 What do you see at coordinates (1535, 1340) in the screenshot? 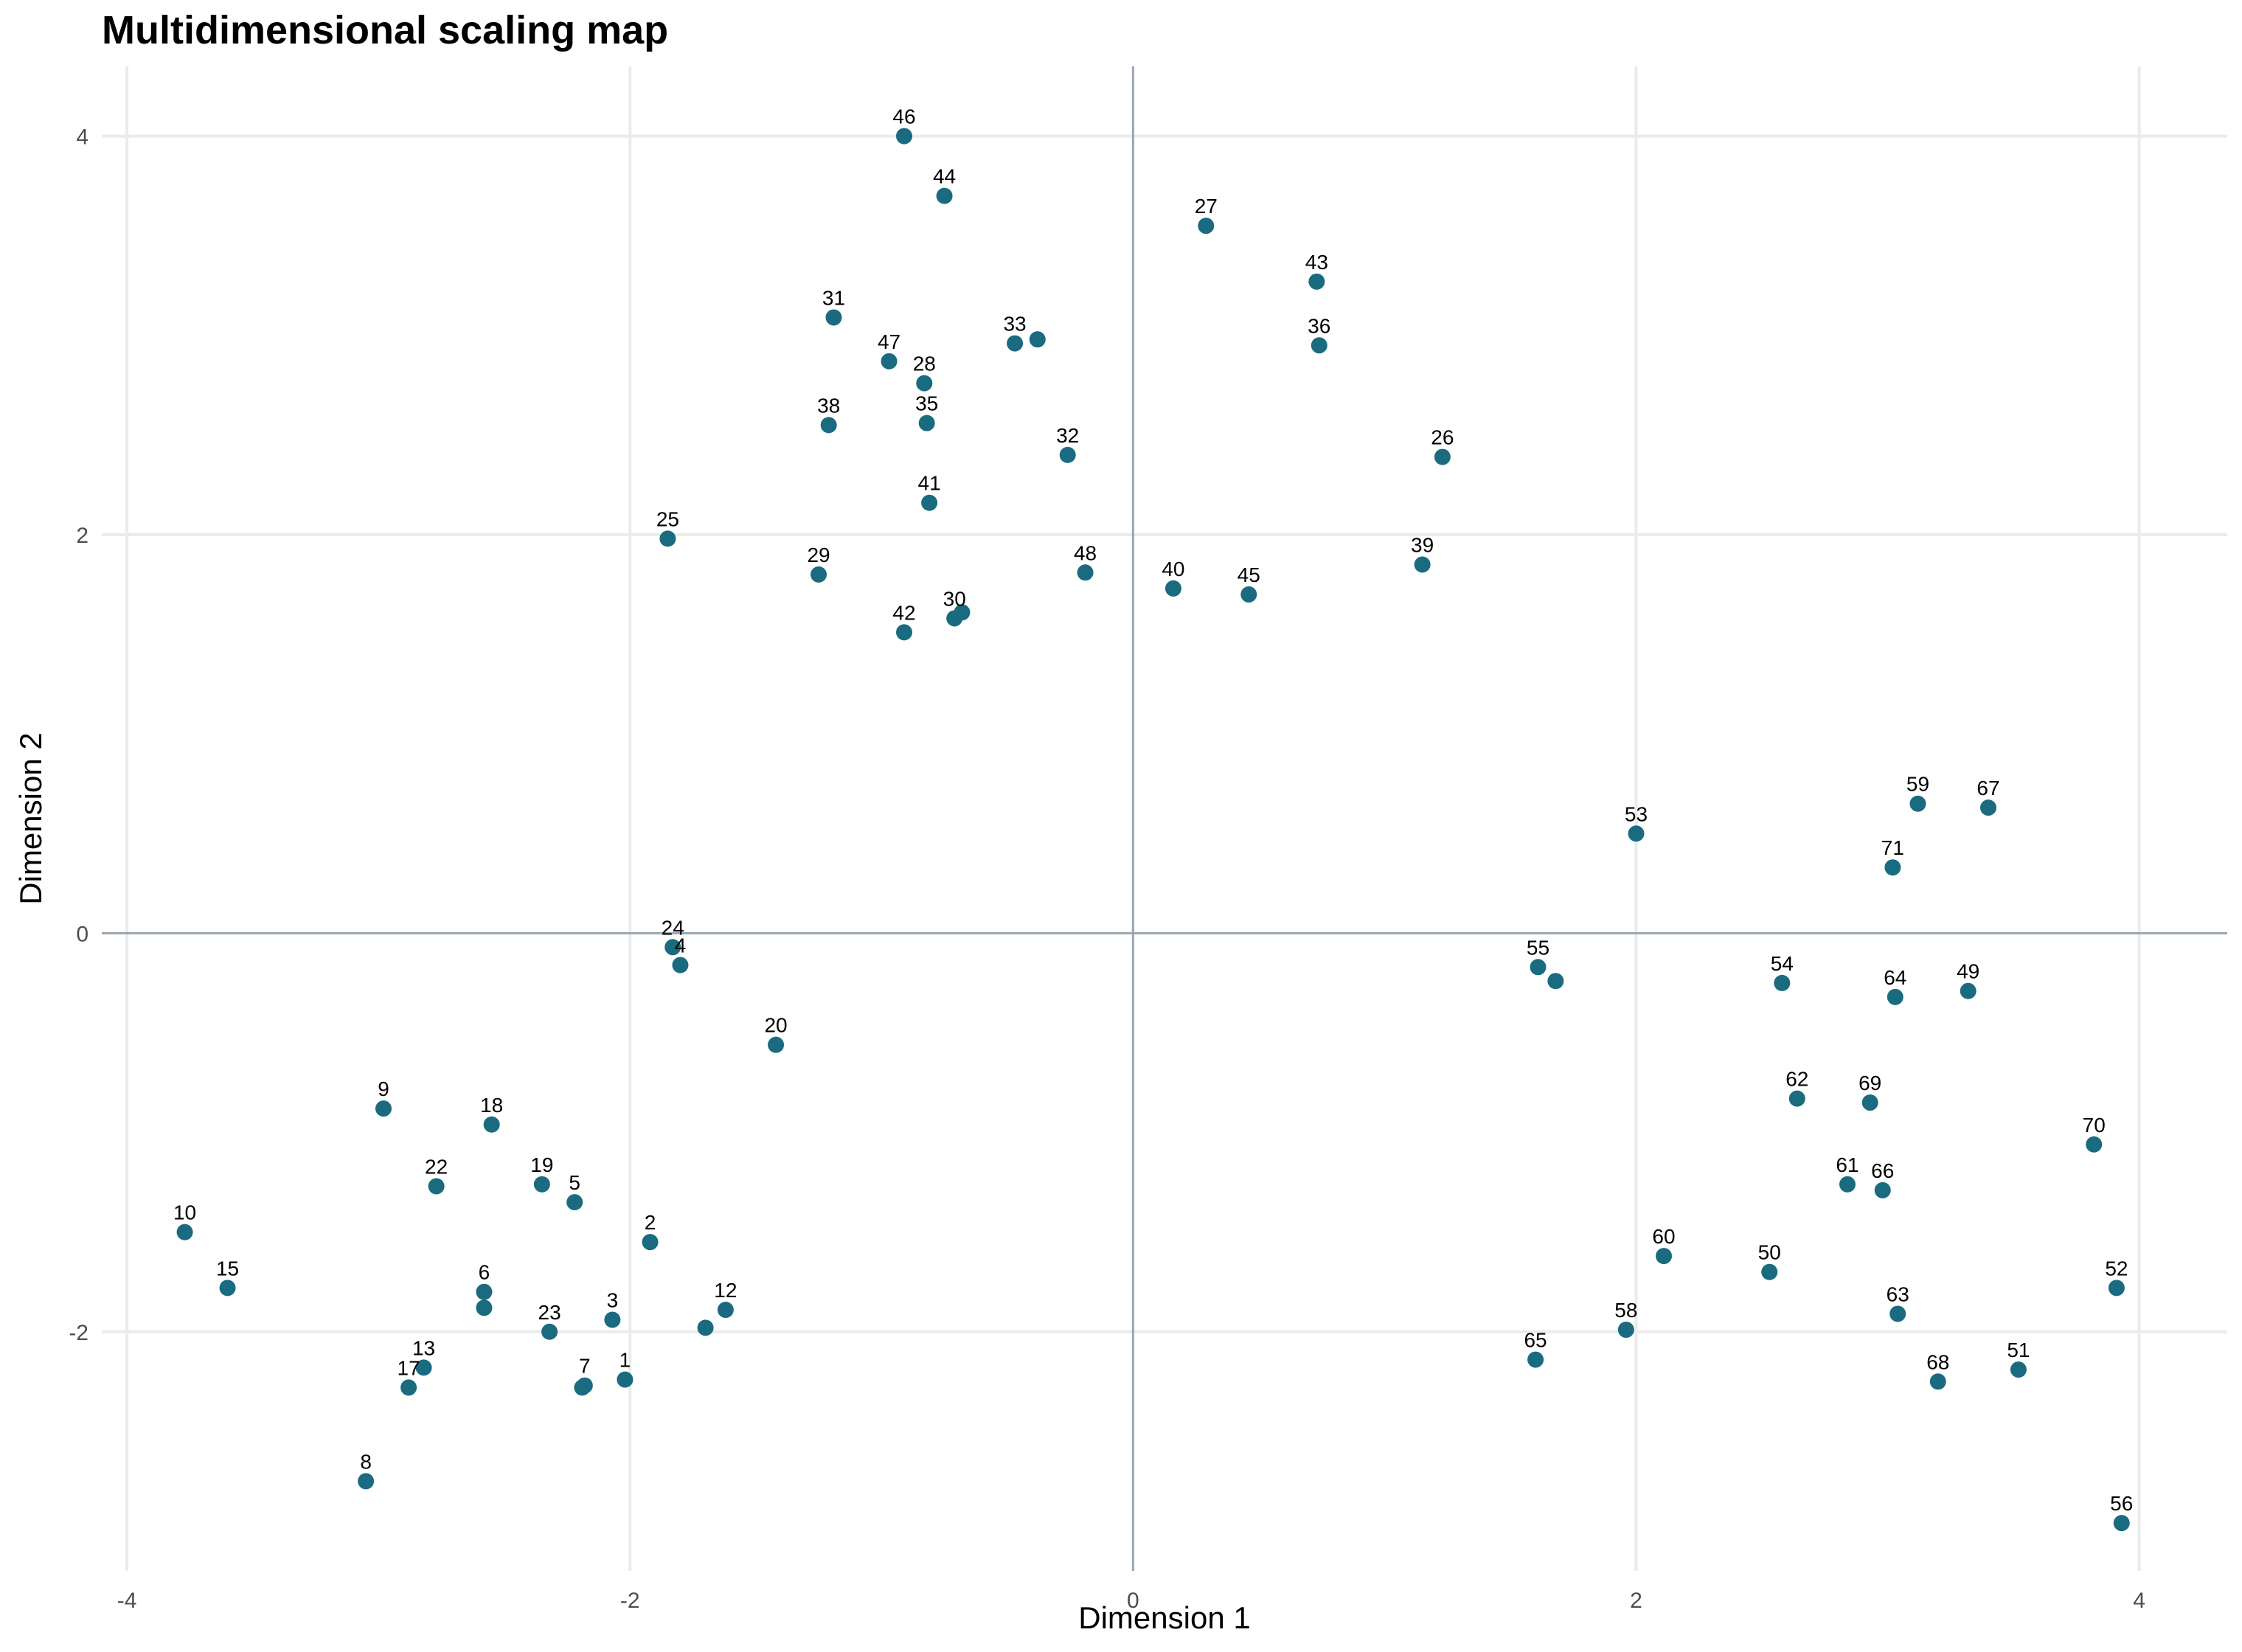
I see `point-label-65: 65` at bounding box center [1535, 1340].